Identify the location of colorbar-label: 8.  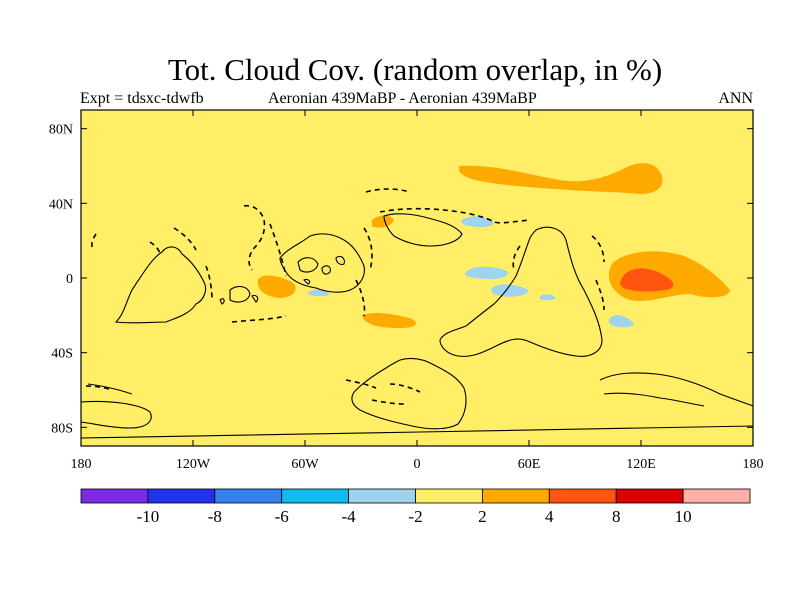
(616, 516).